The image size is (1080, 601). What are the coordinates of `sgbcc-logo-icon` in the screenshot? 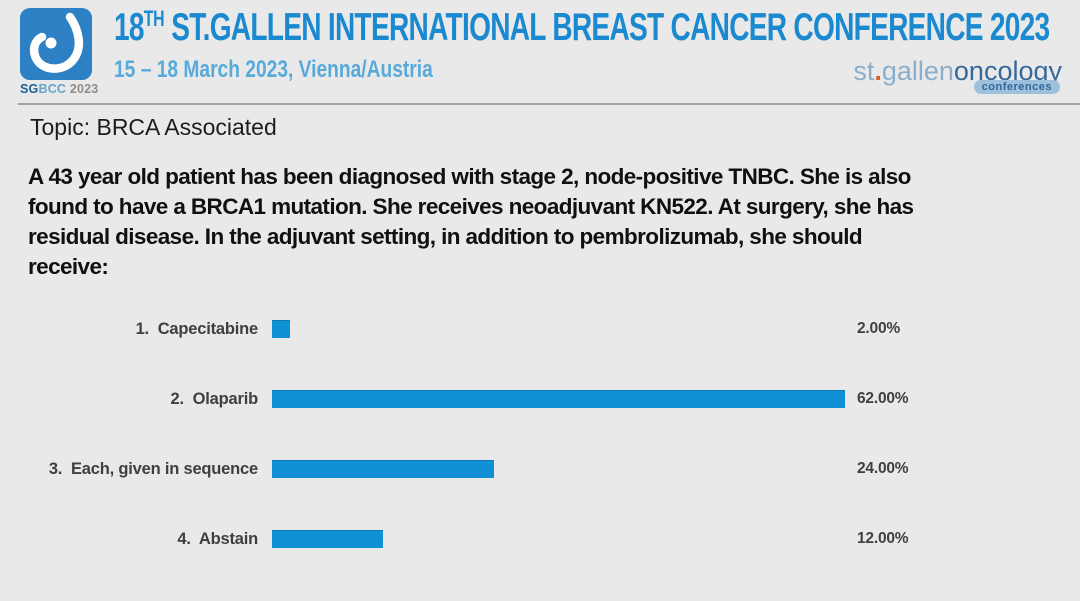 It's located at (56, 44).